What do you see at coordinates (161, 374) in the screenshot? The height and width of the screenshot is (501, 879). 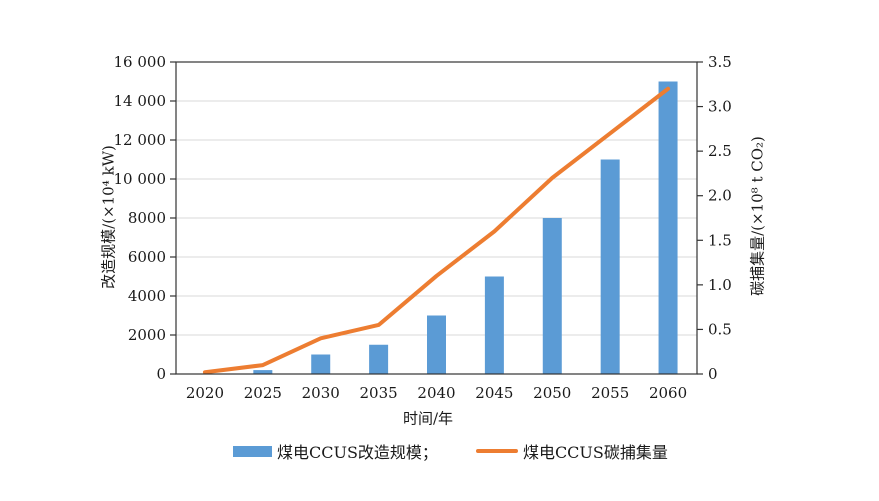 I see `left-axis-tick-label: 0` at bounding box center [161, 374].